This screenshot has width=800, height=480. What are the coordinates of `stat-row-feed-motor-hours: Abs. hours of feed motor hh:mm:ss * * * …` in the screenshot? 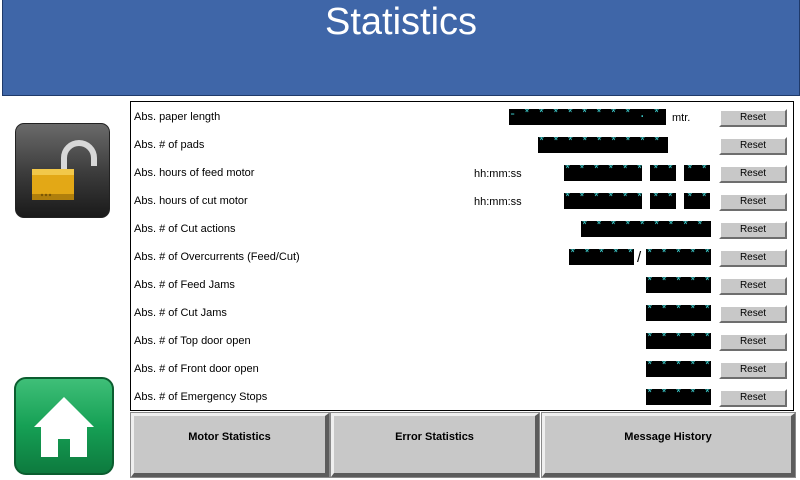 It's located at (462, 174).